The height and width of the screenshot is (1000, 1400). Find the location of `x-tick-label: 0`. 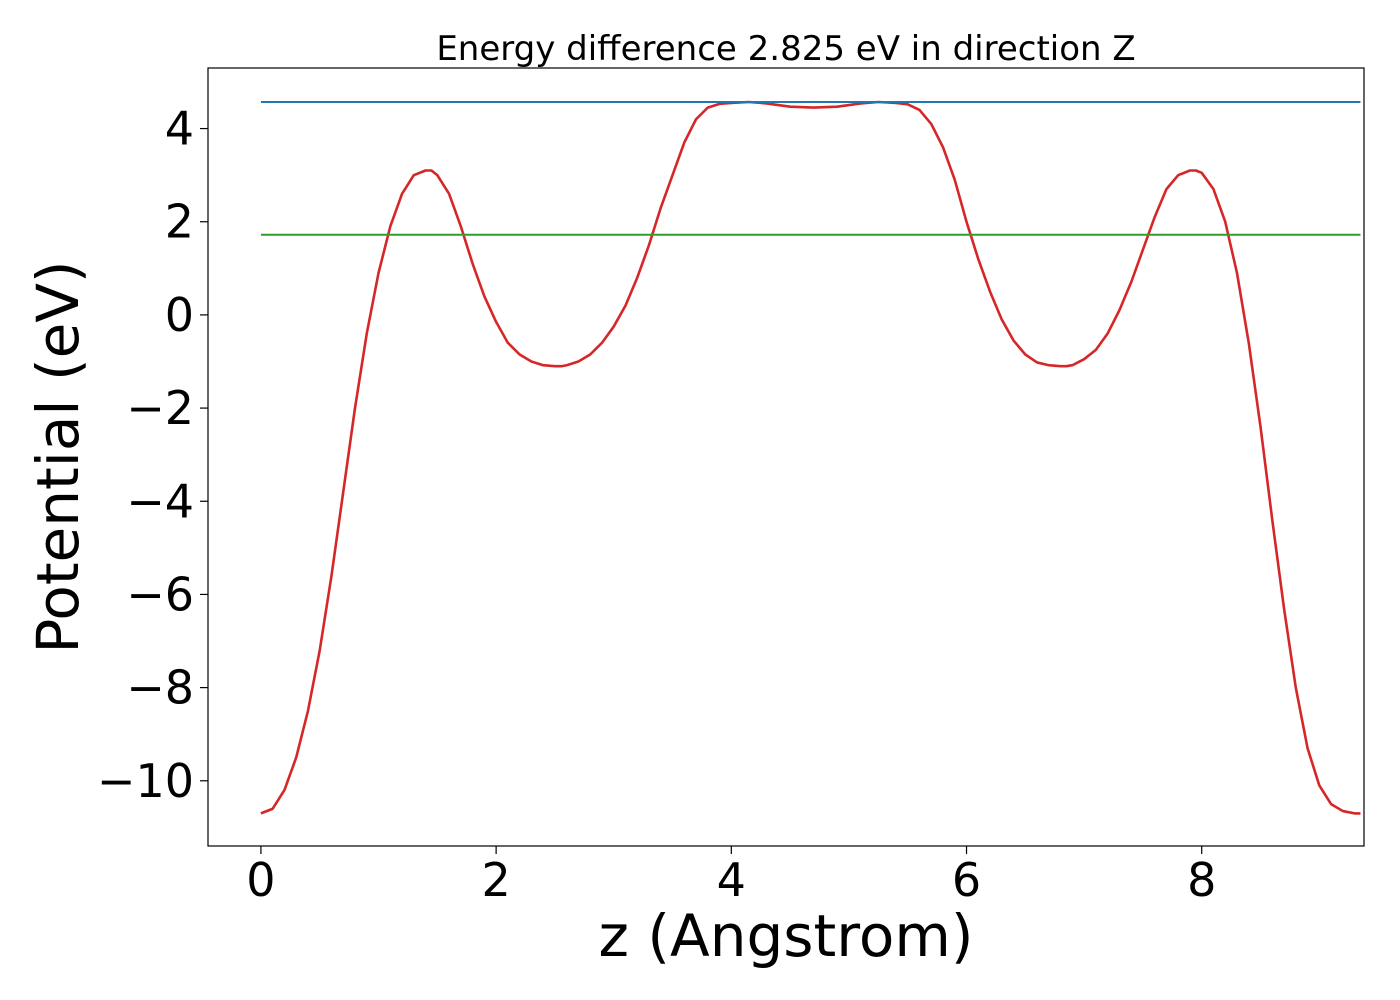

x-tick-label: 0 is located at coordinates (260, 880).